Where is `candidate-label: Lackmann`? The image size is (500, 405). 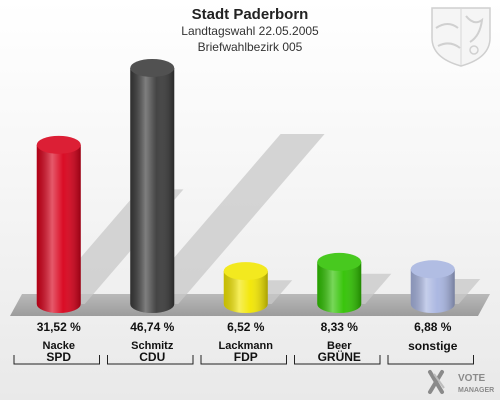 candidate-label: Lackmann is located at coordinates (246, 346).